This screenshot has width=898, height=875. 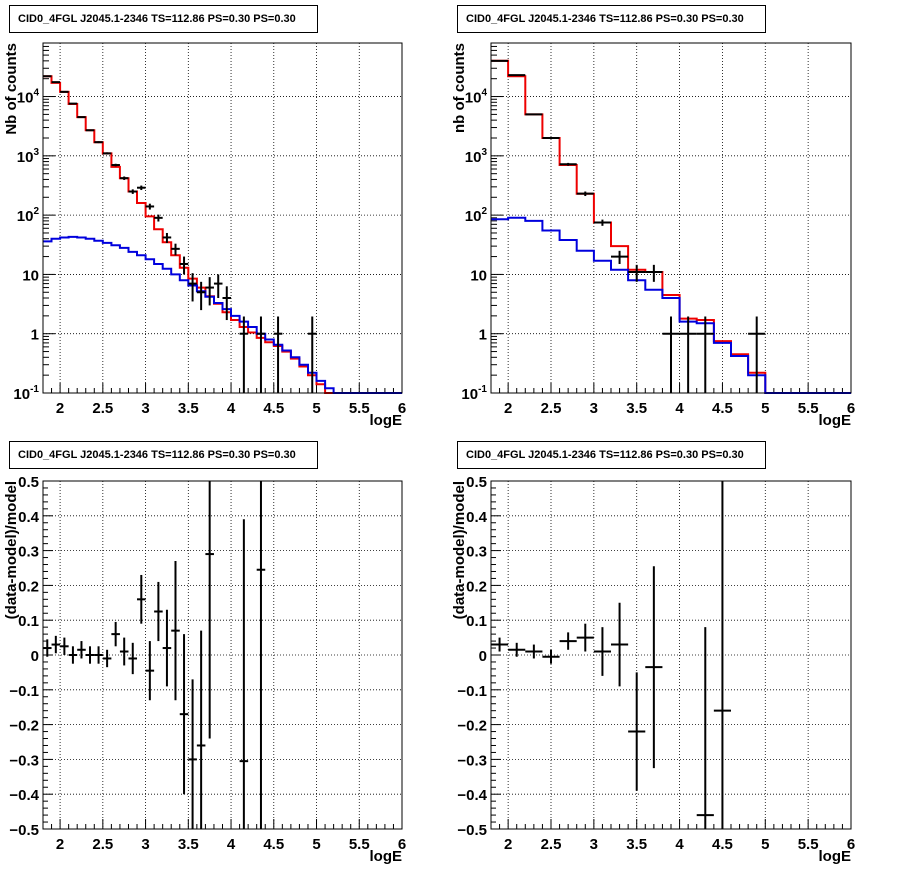 What do you see at coordinates (188, 408) in the screenshot?
I see `x-tick-label: 3.5` at bounding box center [188, 408].